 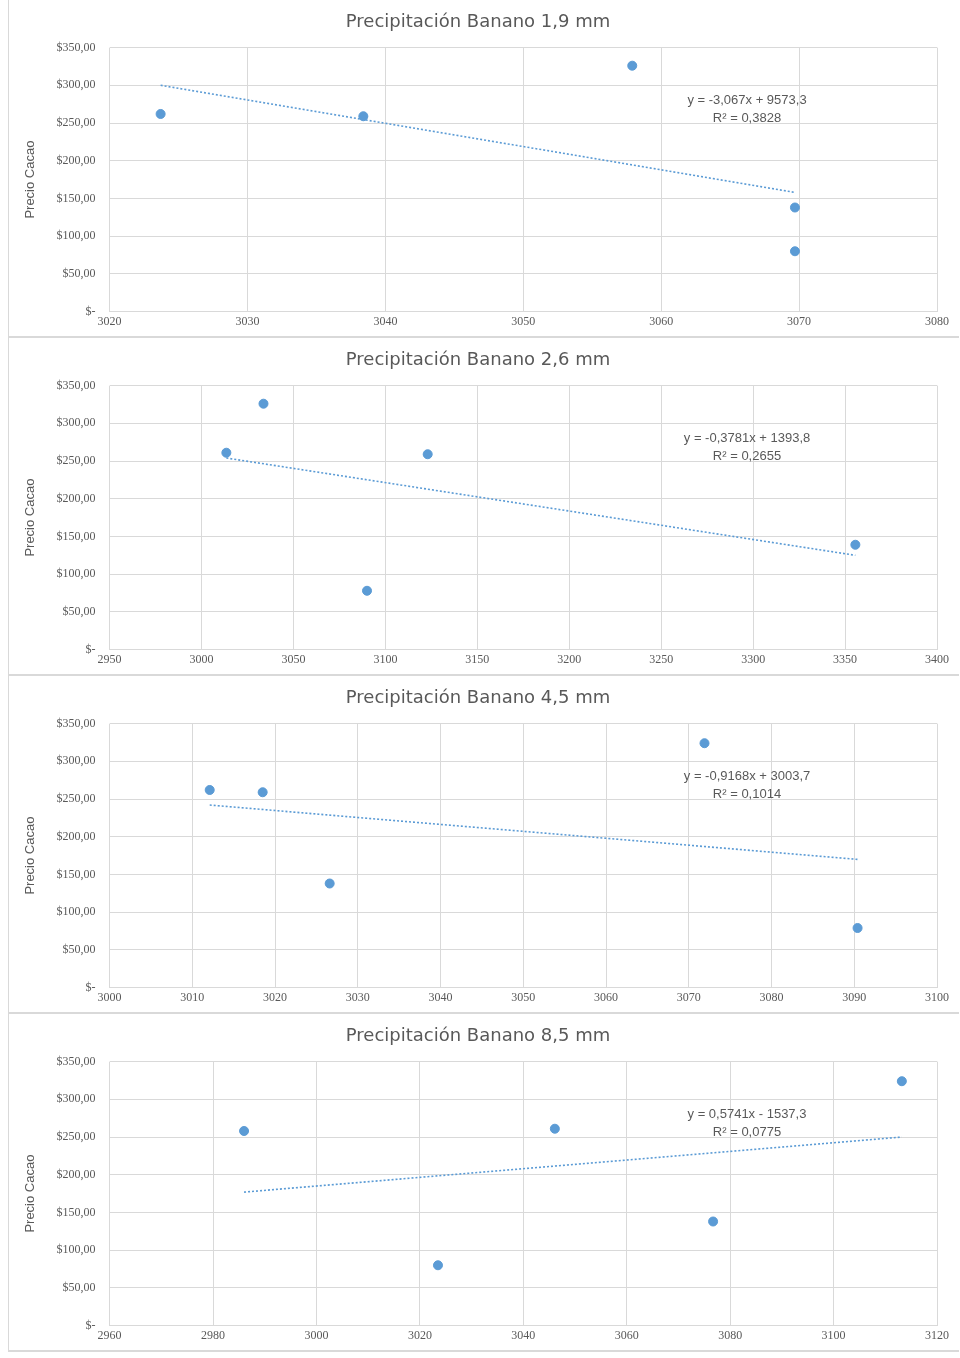 What do you see at coordinates (213, 1334) in the screenshot?
I see `x-tick-label: 2980` at bounding box center [213, 1334].